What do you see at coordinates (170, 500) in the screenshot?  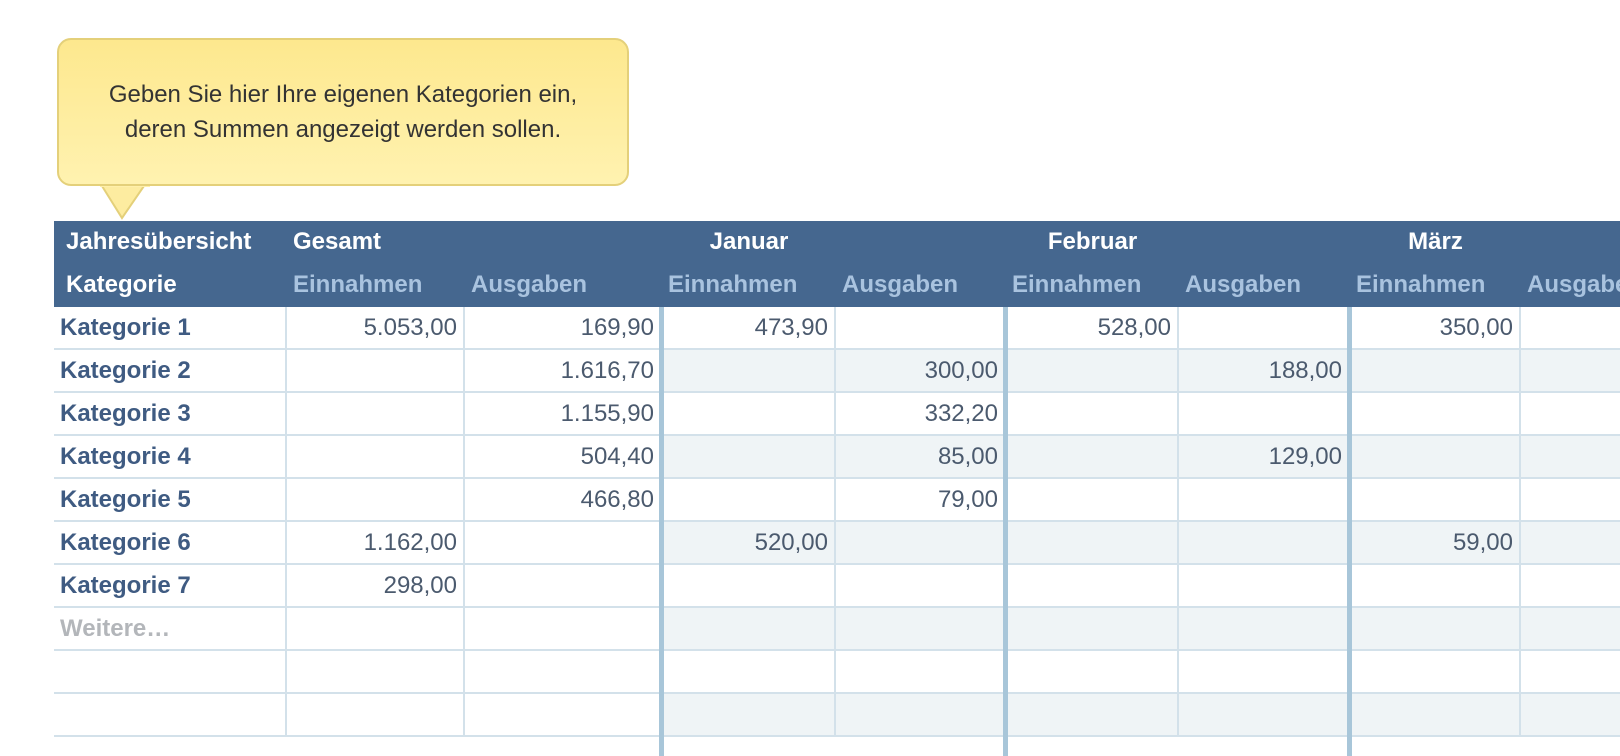 I see `row-label: Kategorie 5` at bounding box center [170, 500].